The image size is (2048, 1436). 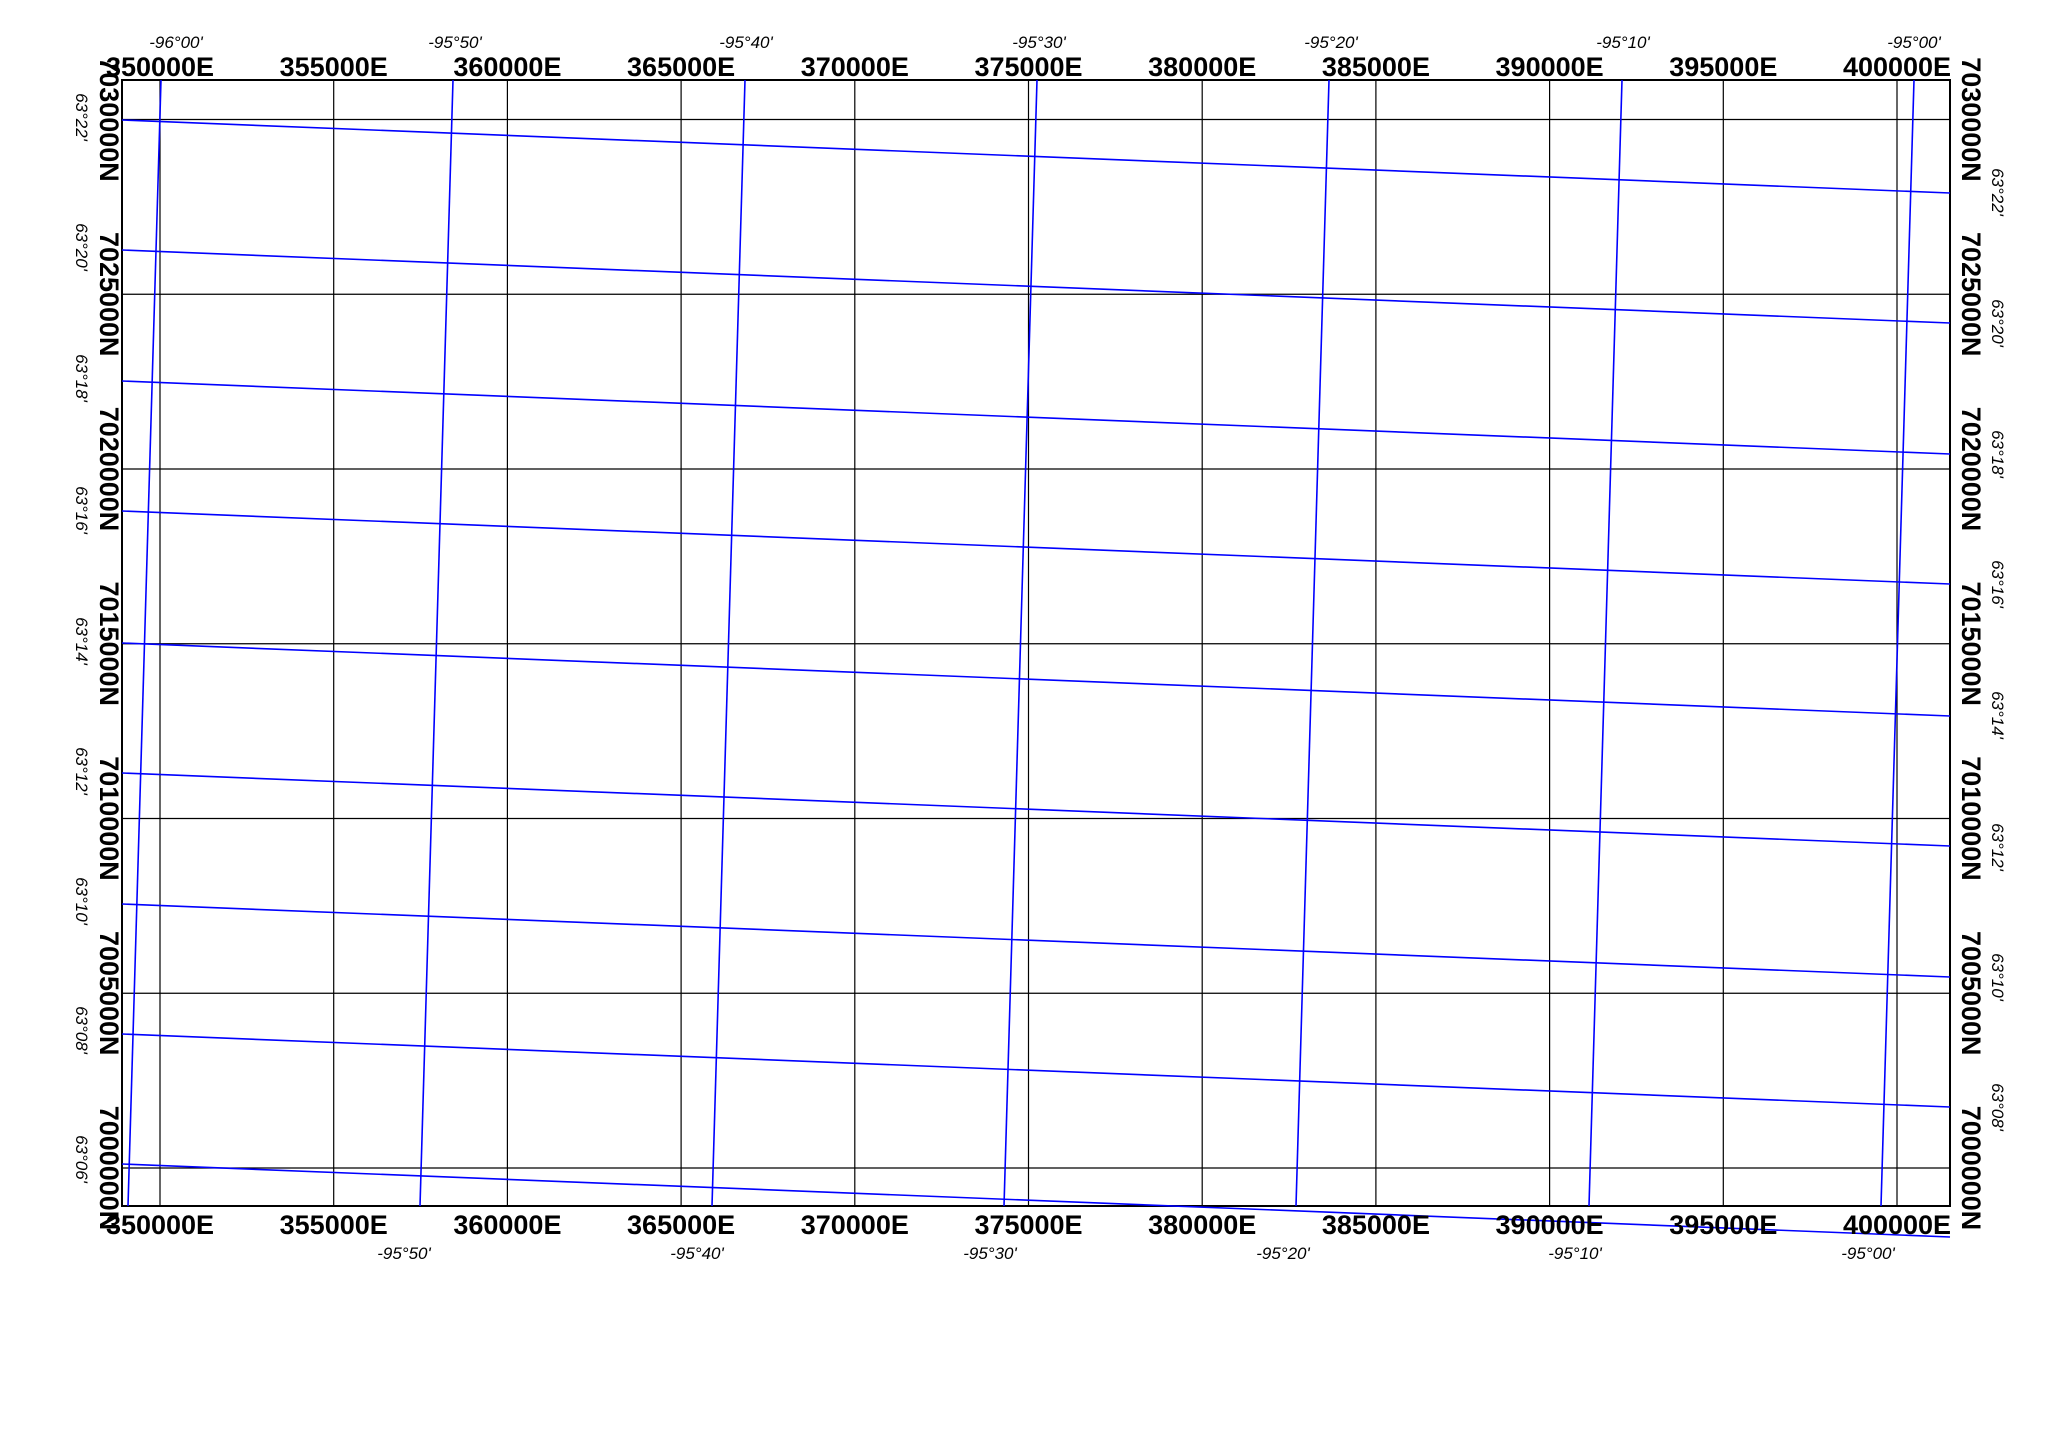 I want to click on easting-label-bottom-5: 375000E, so click(x=1028, y=1225).